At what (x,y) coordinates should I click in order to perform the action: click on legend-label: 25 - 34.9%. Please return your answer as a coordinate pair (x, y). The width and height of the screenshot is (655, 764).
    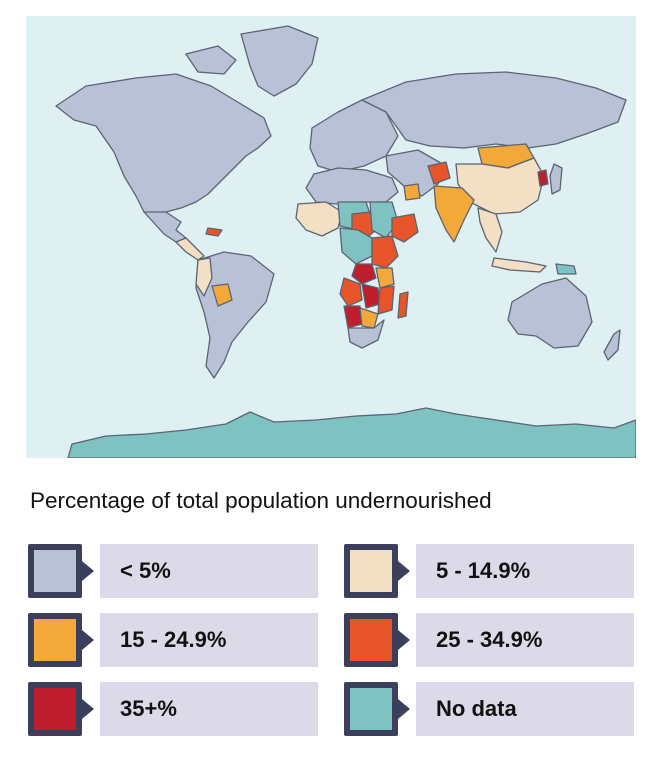
    Looking at the image, I should click on (489, 639).